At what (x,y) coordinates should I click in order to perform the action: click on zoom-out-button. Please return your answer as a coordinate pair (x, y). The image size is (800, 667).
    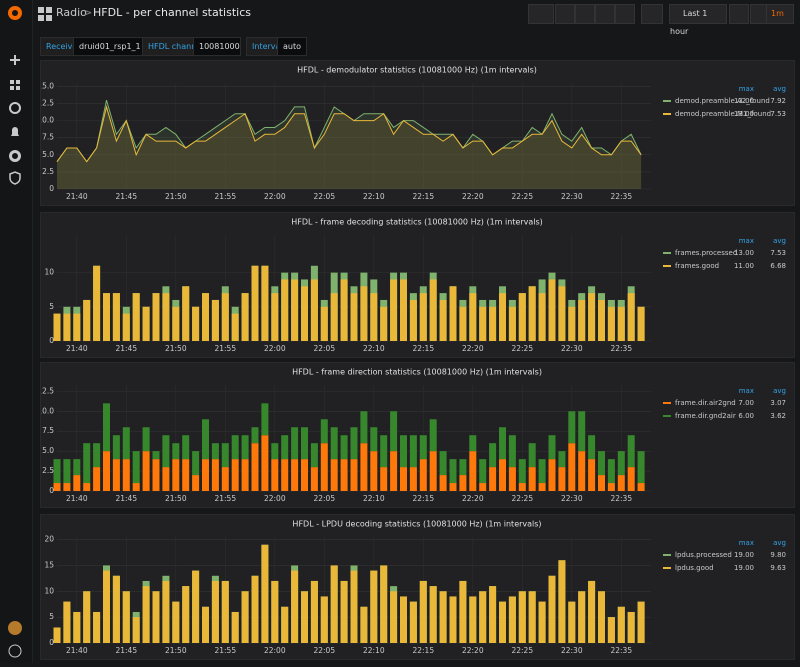
    Looking at the image, I should click on (739, 14).